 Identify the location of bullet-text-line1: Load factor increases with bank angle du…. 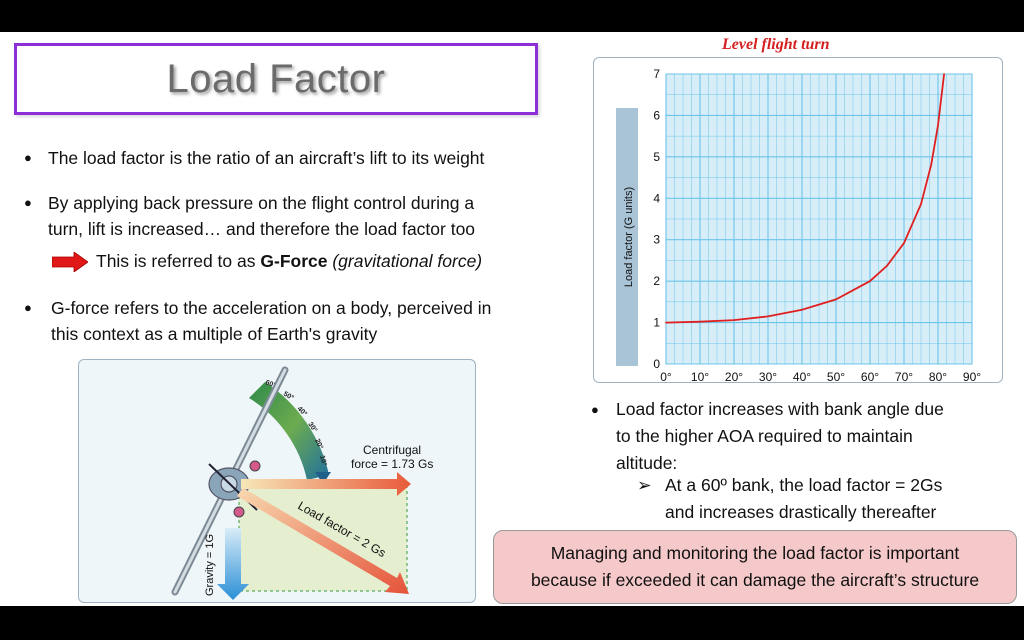
(780, 409).